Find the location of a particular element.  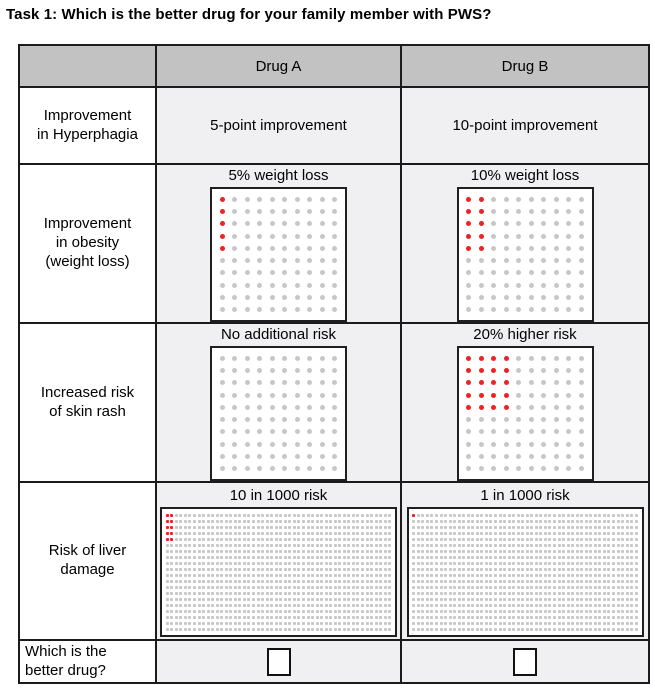

row-label-better-drug: Which is the better drug? is located at coordinates (87, 661).